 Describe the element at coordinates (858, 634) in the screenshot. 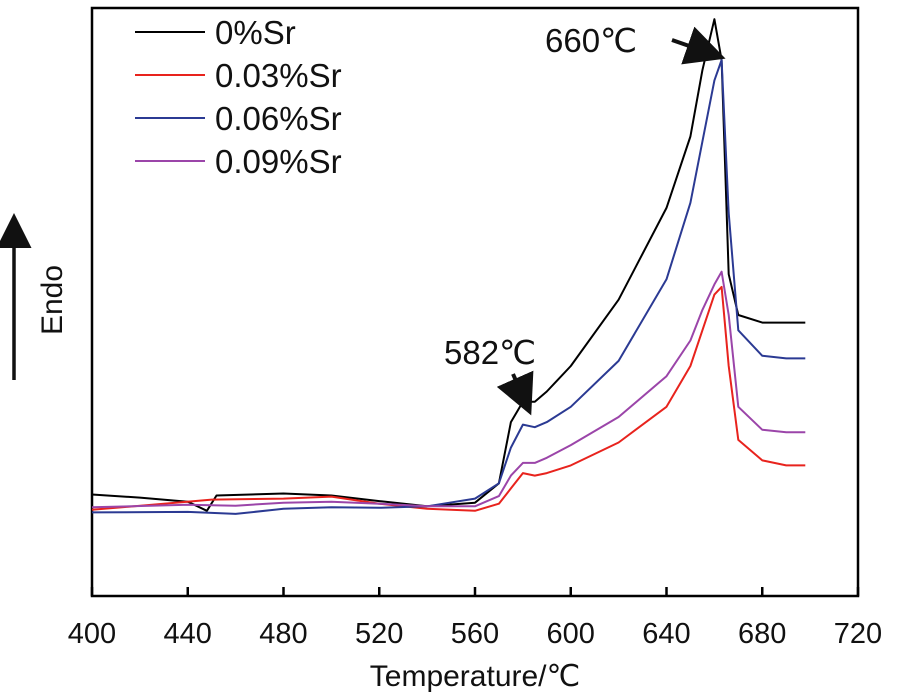

I see `x-tick-label: 720` at that location.